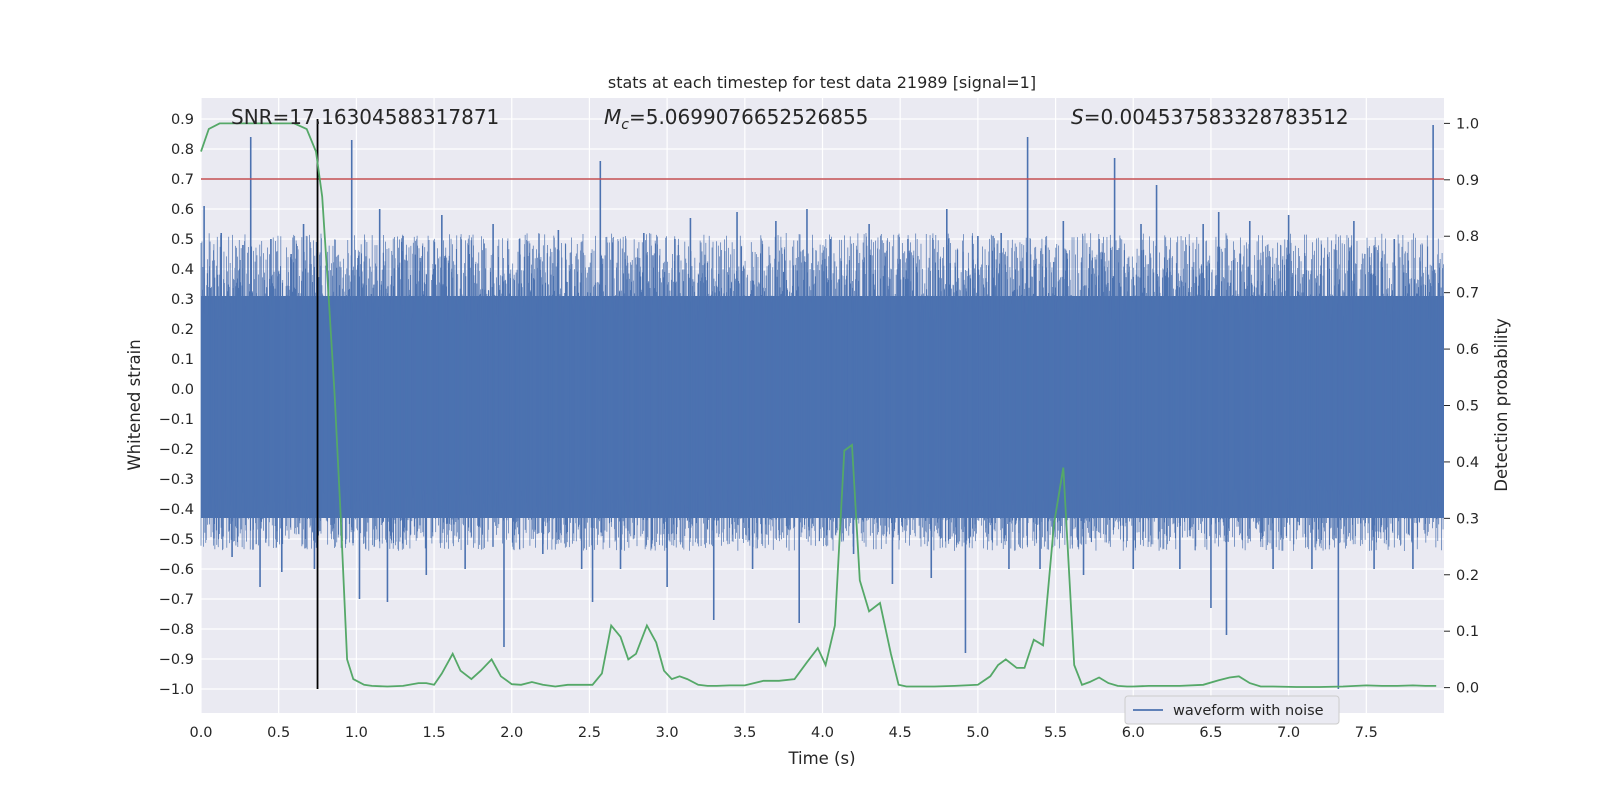  I want to click on y2-tick-label: 0.9, so click(1467, 181).